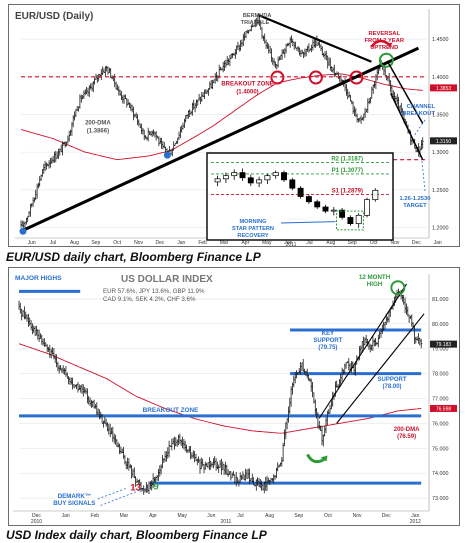 The height and width of the screenshot is (543, 465). I want to click on eurusd-breakout-value: (1.4000), so click(247, 92).